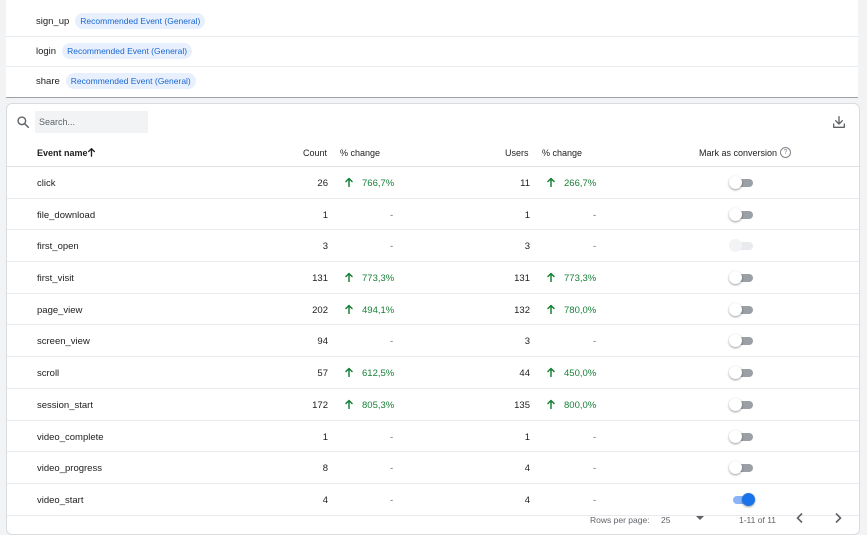  I want to click on rows-per-page-select: 25, so click(666, 520).